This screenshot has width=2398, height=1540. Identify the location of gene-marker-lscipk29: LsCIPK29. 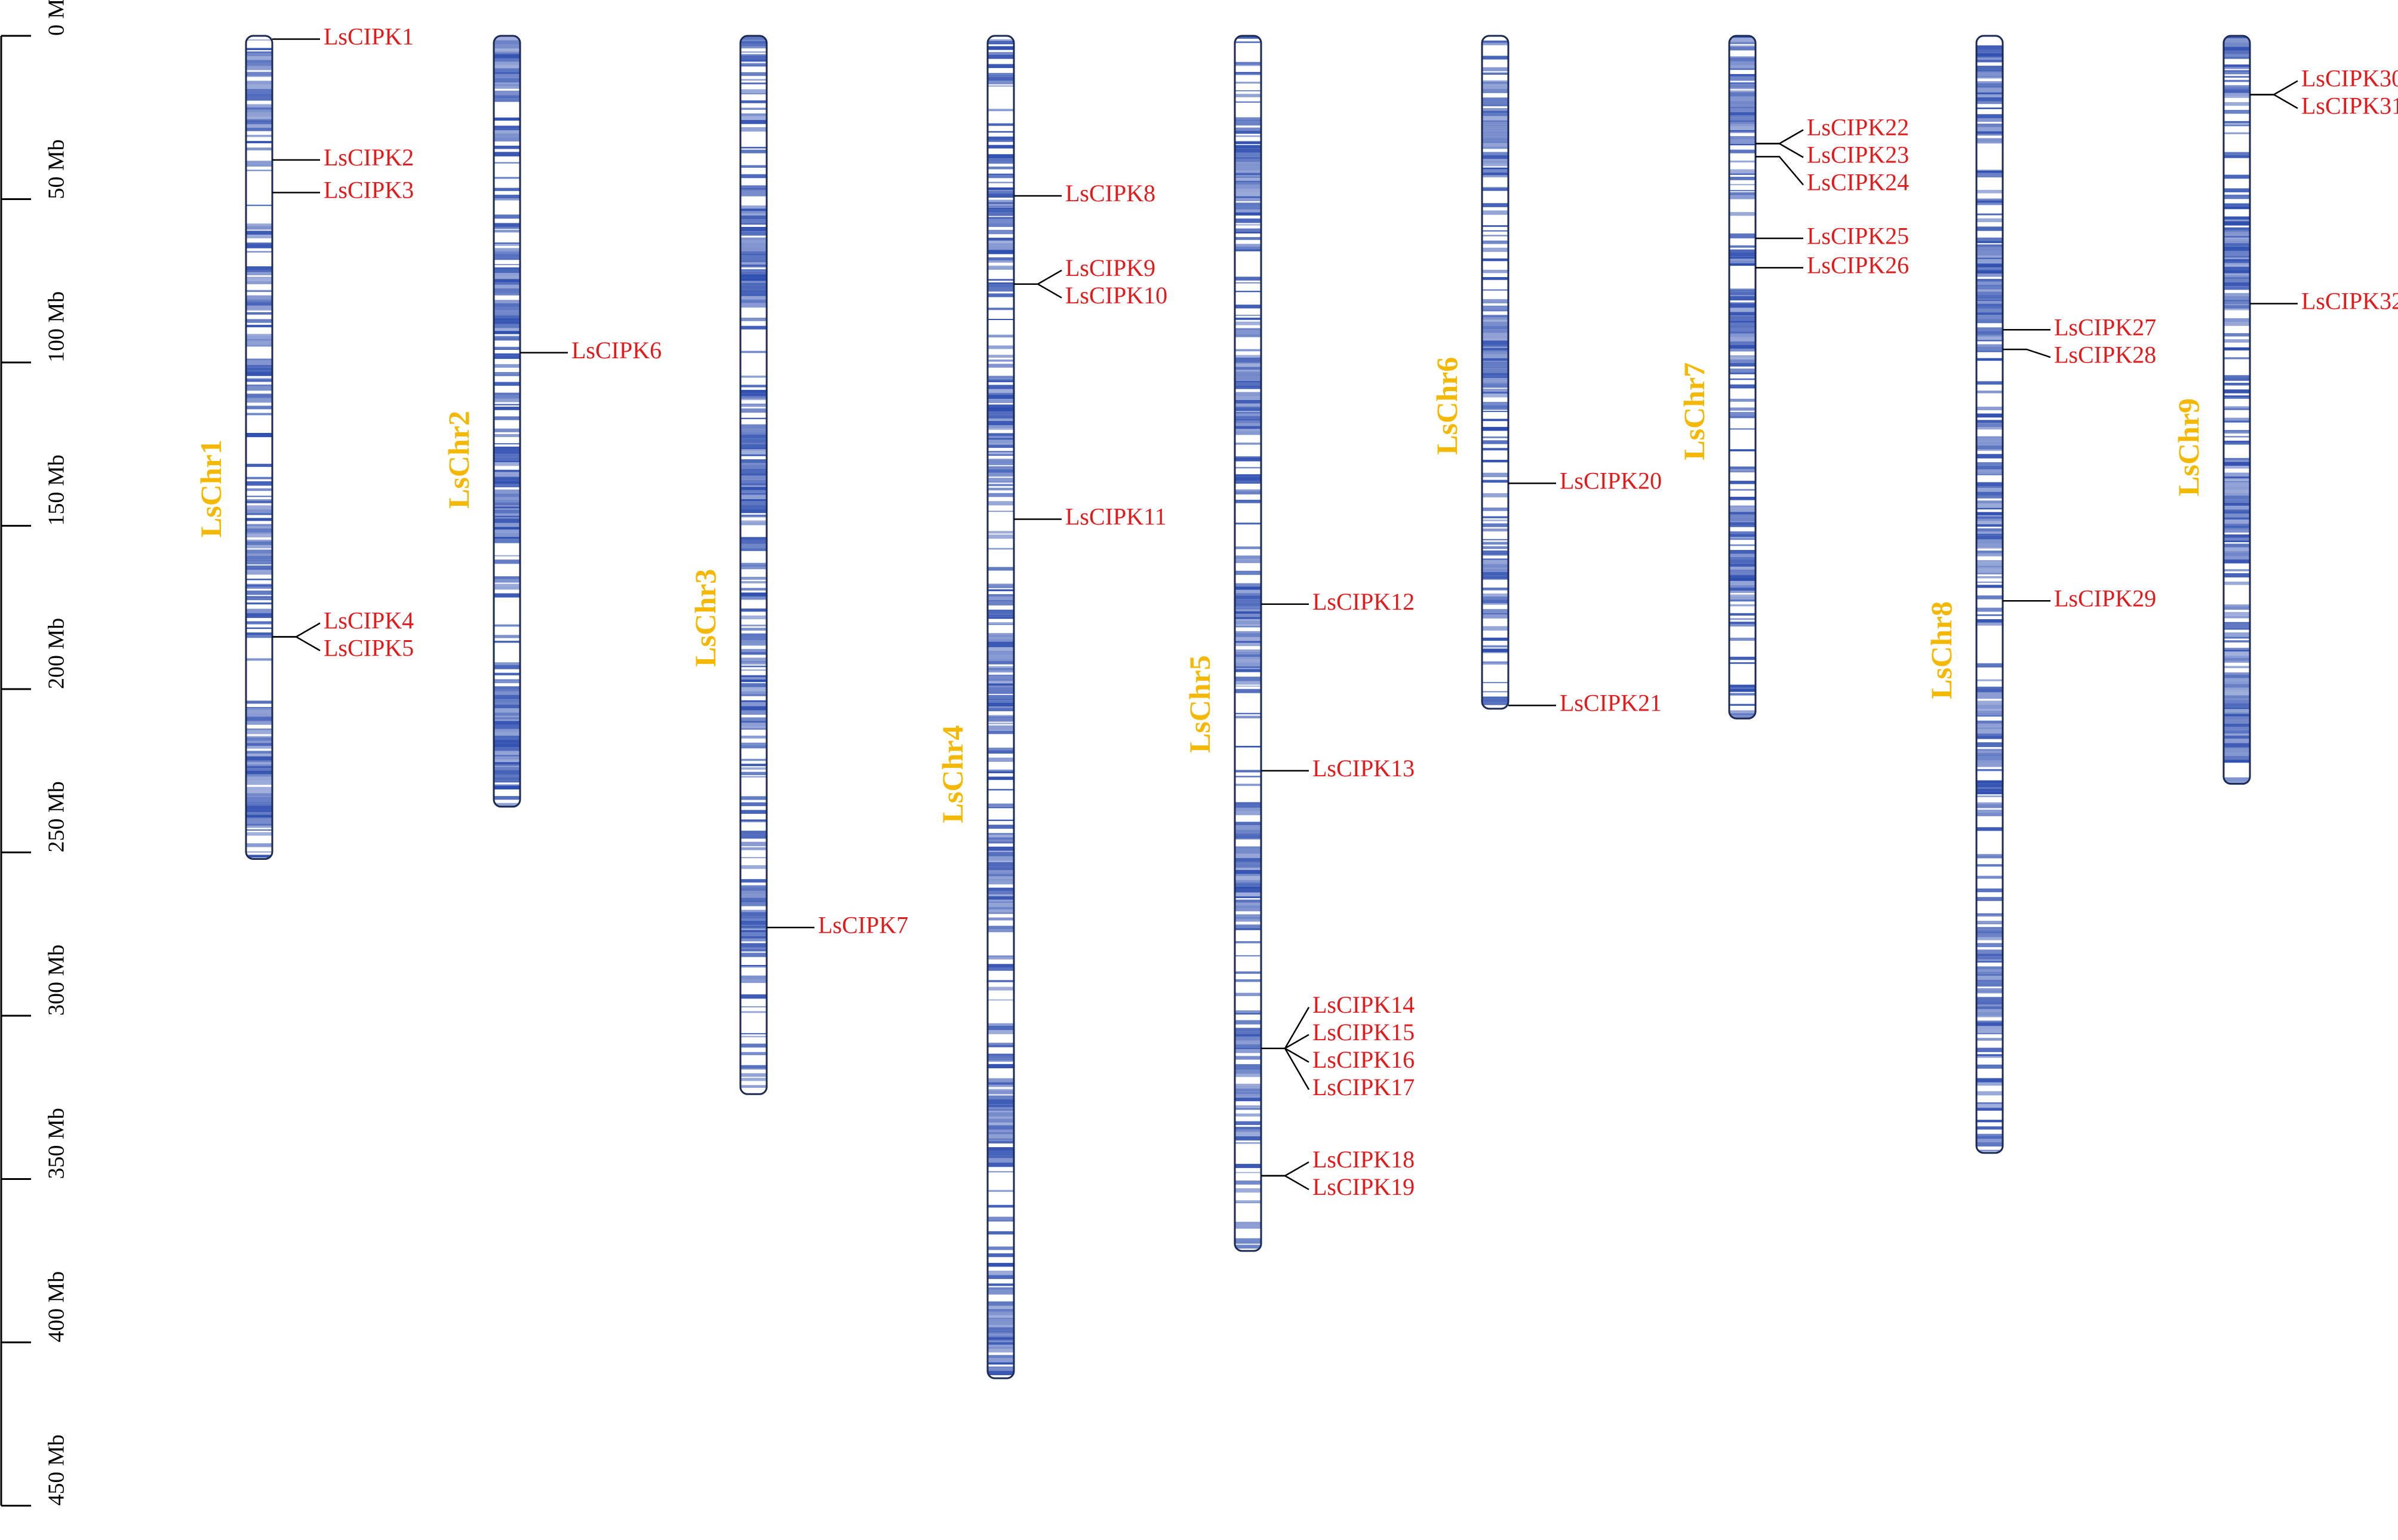
(2080, 598).